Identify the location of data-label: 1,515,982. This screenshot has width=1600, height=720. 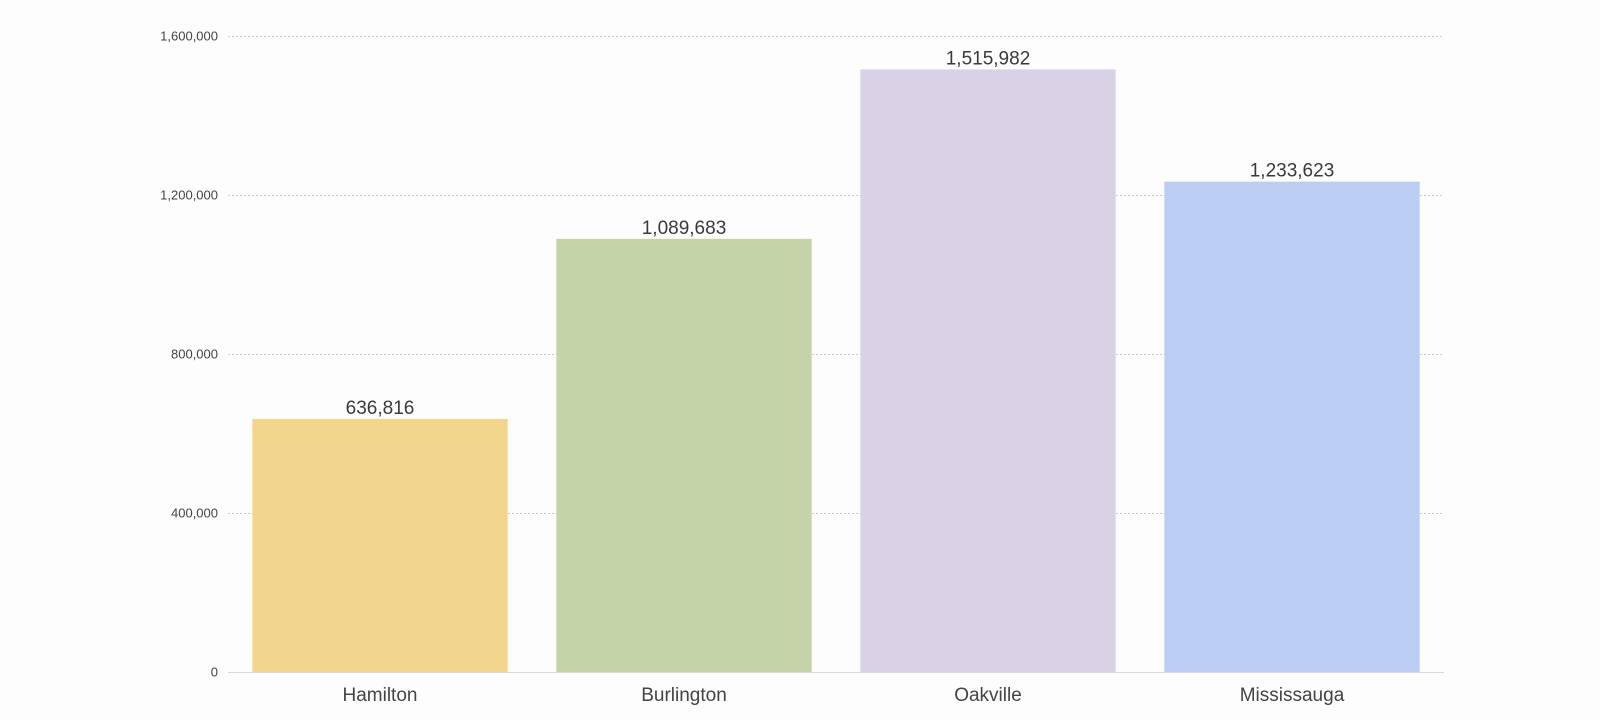
(988, 58).